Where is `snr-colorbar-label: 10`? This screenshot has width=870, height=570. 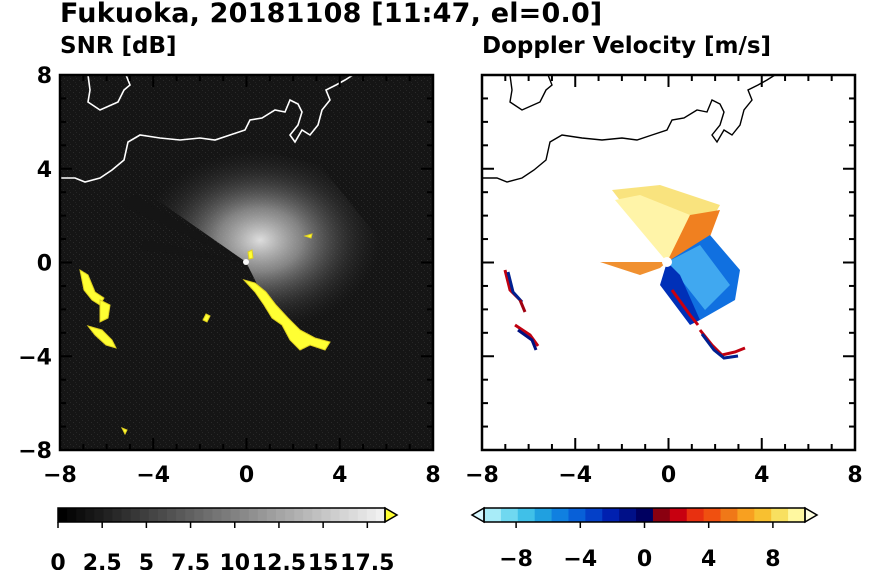
snr-colorbar-label: 10 is located at coordinates (234, 560).